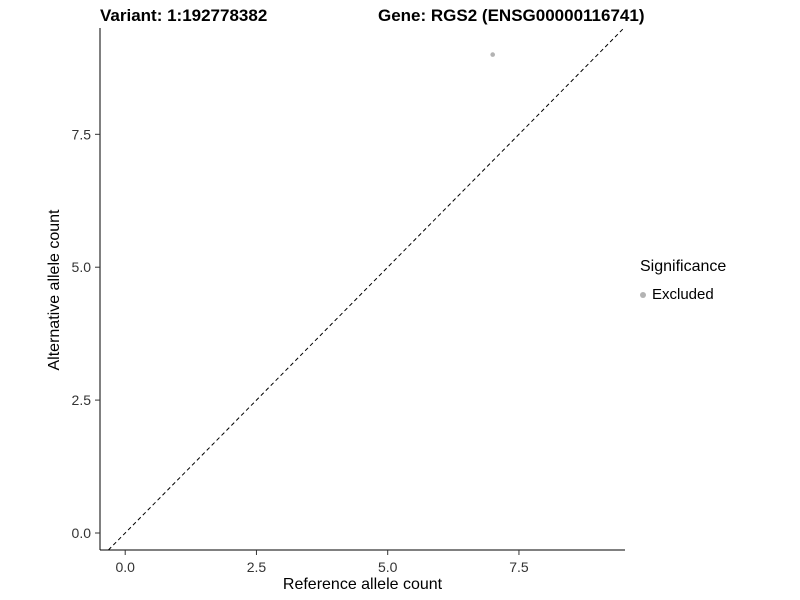 The width and height of the screenshot is (800, 600). Describe the element at coordinates (511, 15) in the screenshot. I see `plot-title-gene: Gene: RGS2 (ENSG00000116741)` at that location.